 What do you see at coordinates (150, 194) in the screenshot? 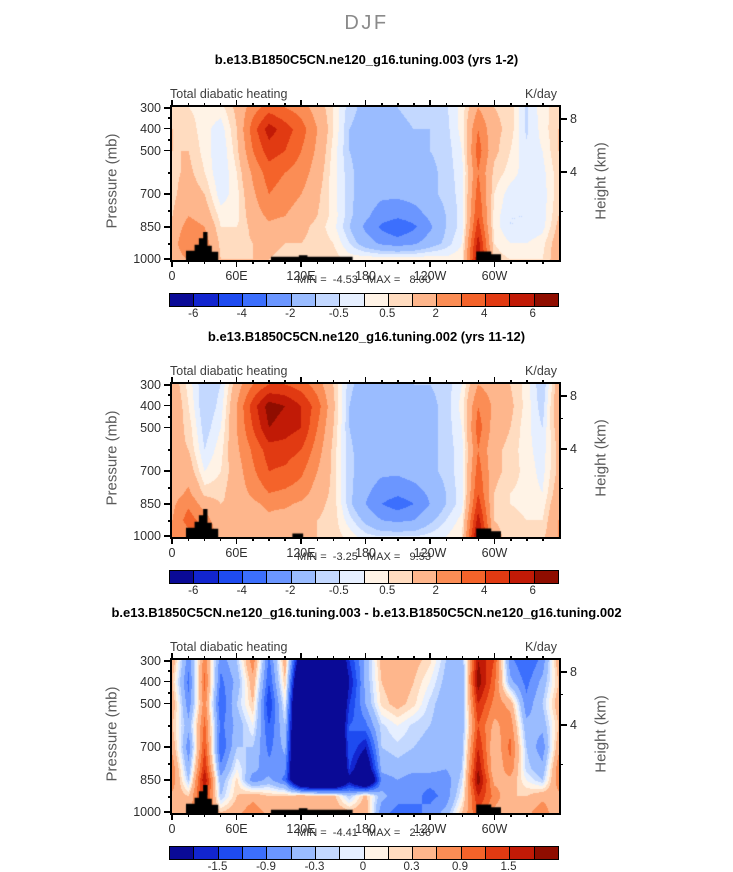
I see `pressure-tick-label: 700` at bounding box center [150, 194].